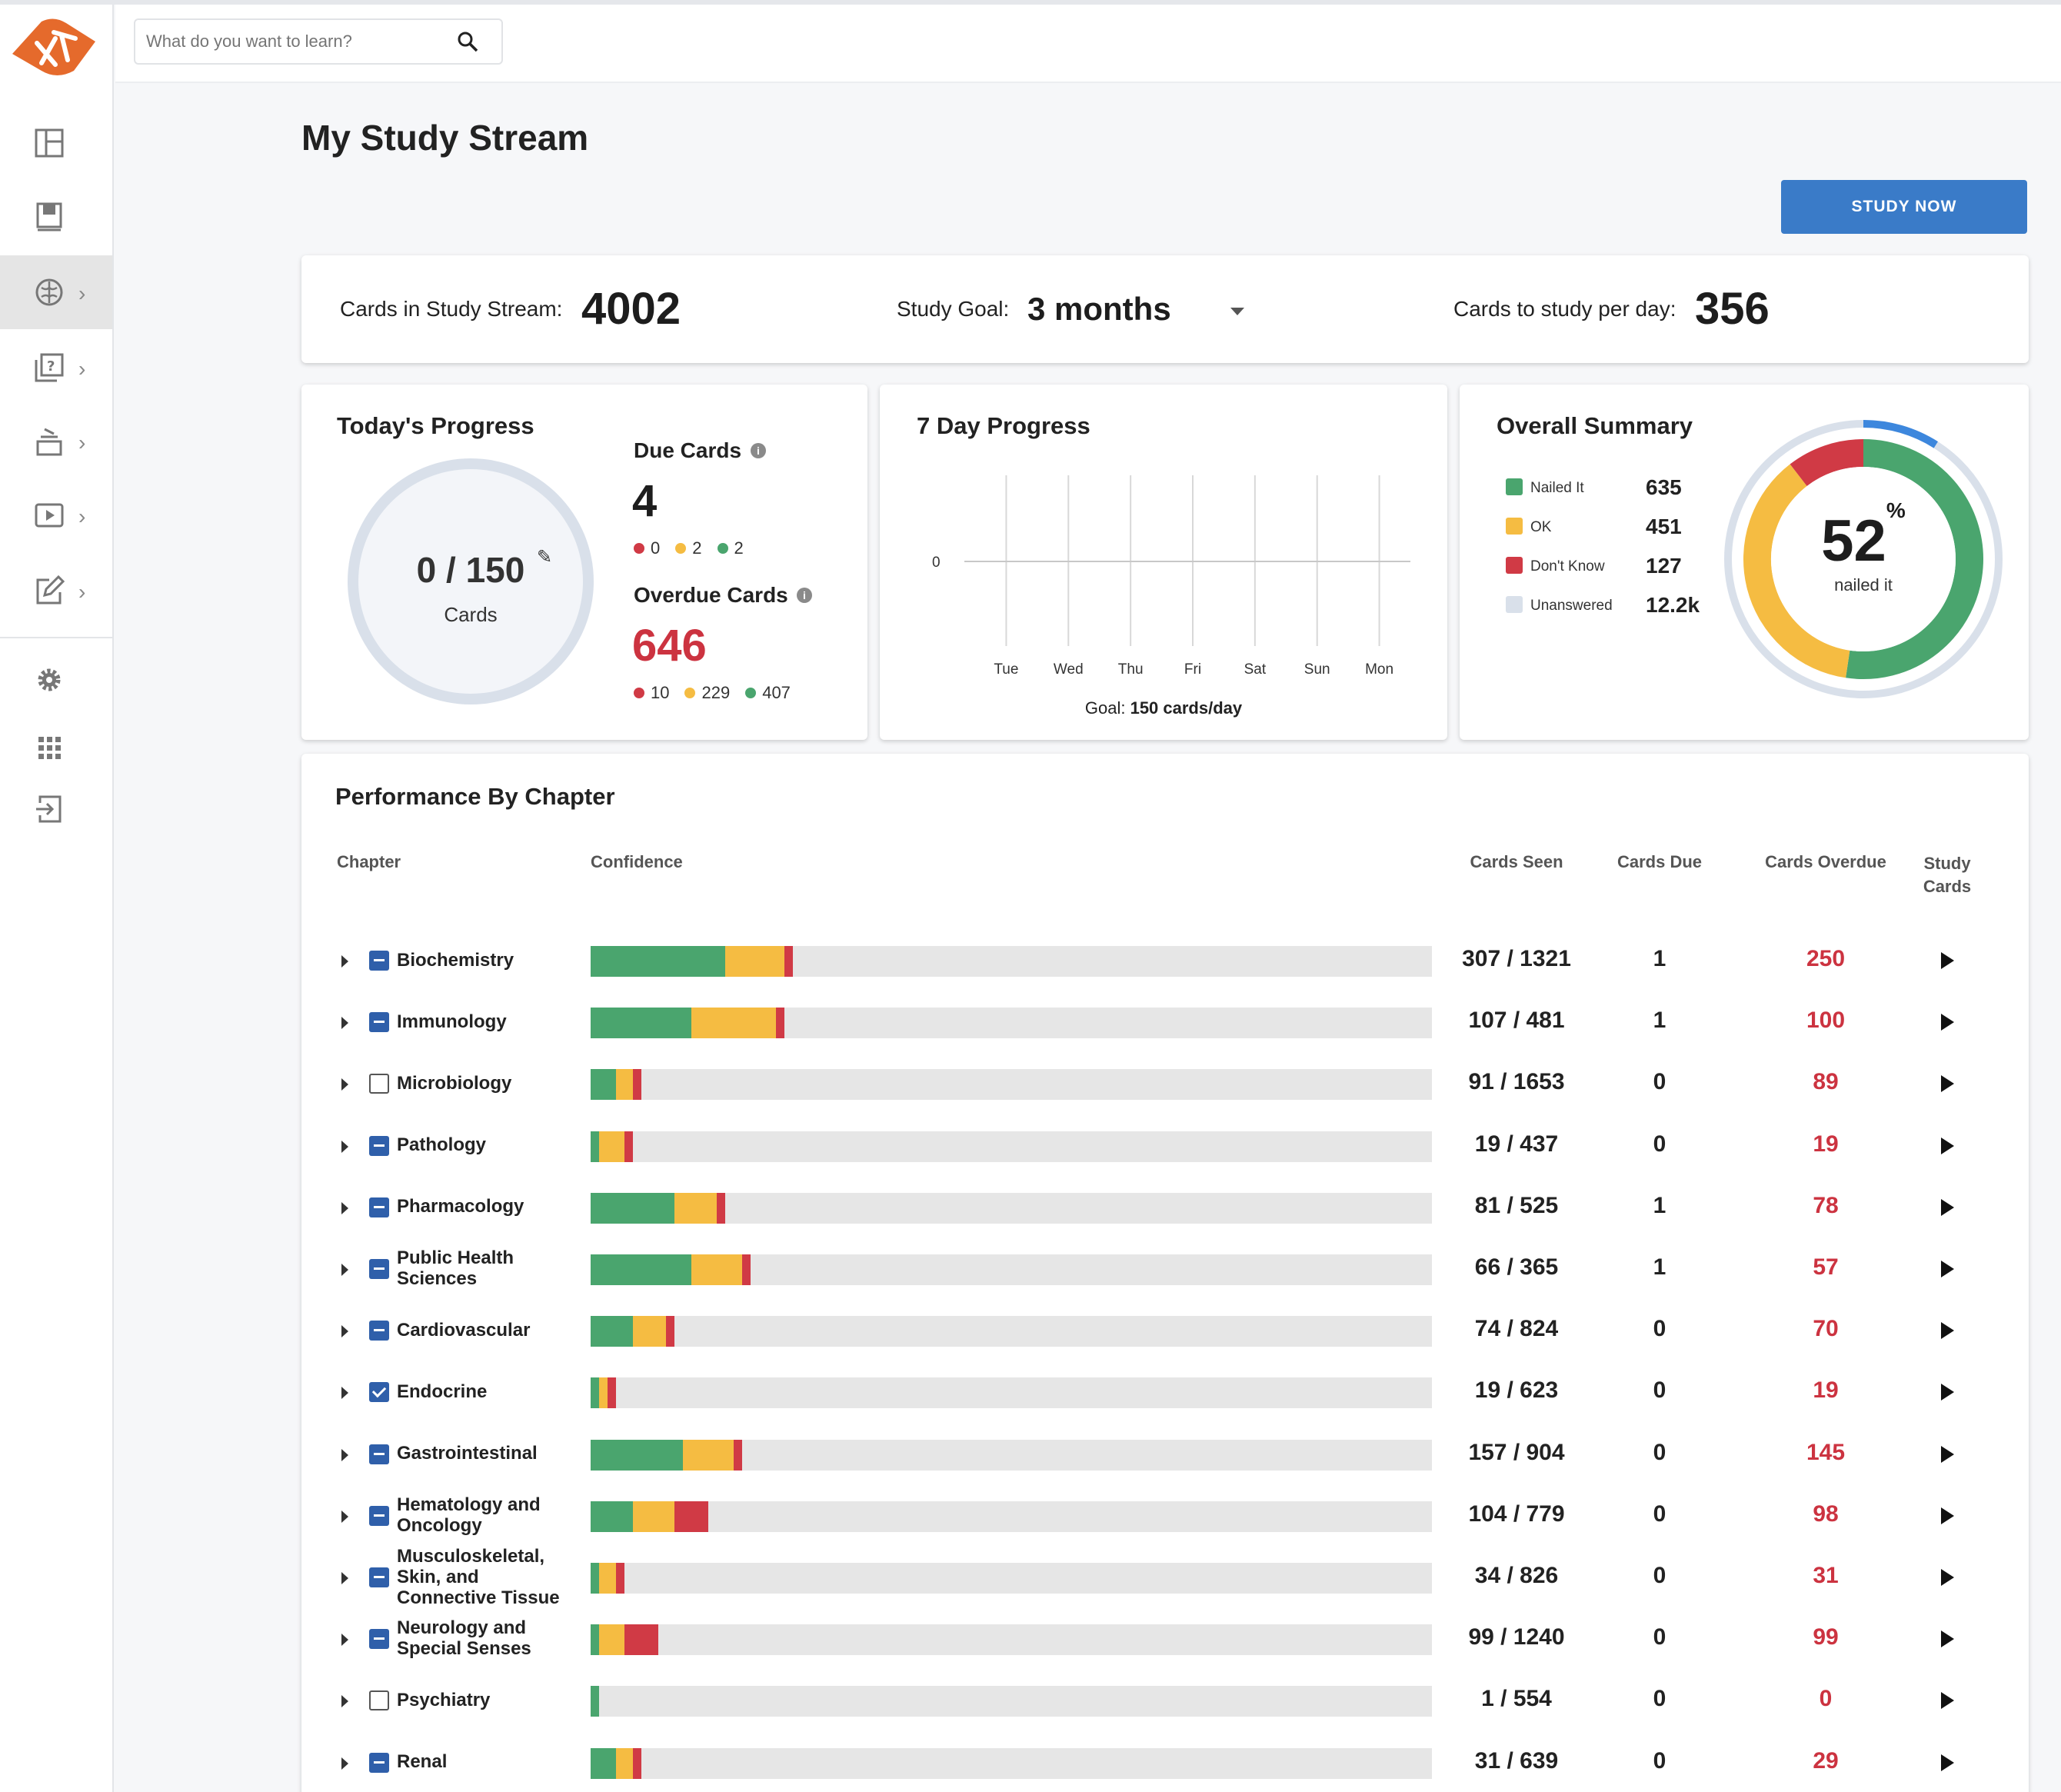 The image size is (2061, 1792). Describe the element at coordinates (56, 368) in the screenshot. I see `nav-questions: ? ›` at that location.